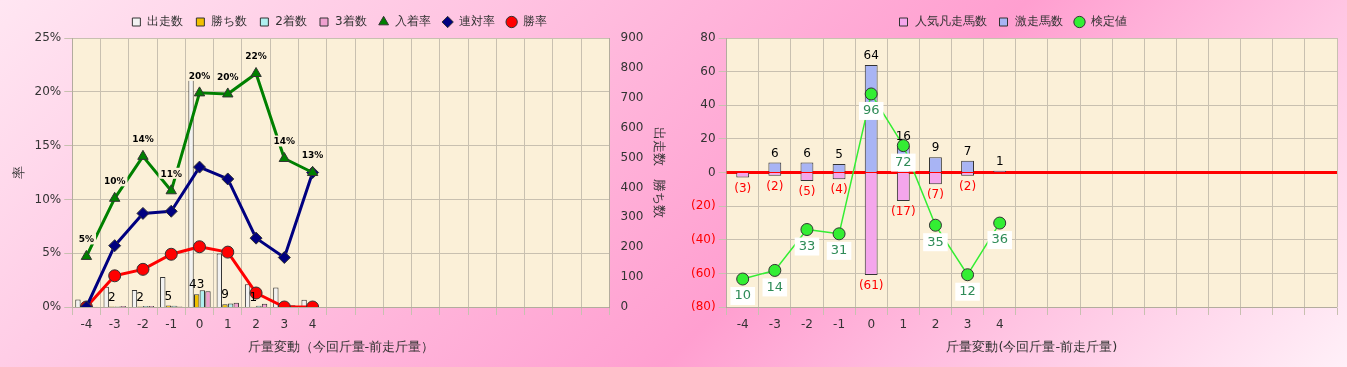  Describe the element at coordinates (632, 156) in the screenshot. I see `y2-tick-label: 500` at that location.